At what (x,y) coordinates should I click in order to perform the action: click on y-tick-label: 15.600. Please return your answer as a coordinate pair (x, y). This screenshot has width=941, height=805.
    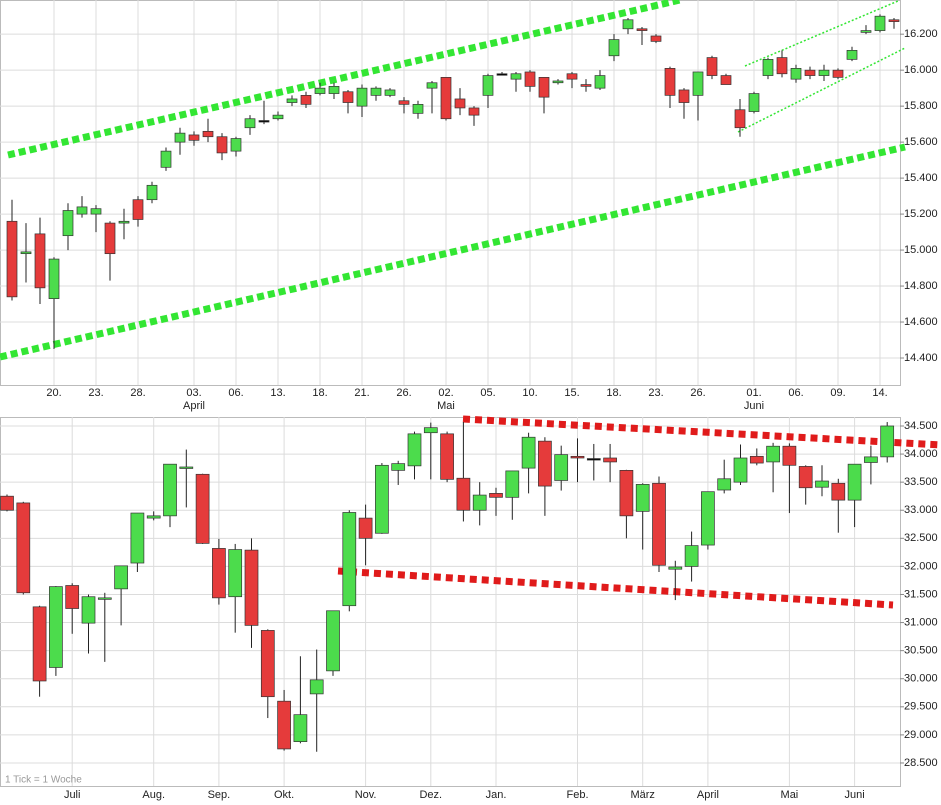
    Looking at the image, I should click on (921, 142).